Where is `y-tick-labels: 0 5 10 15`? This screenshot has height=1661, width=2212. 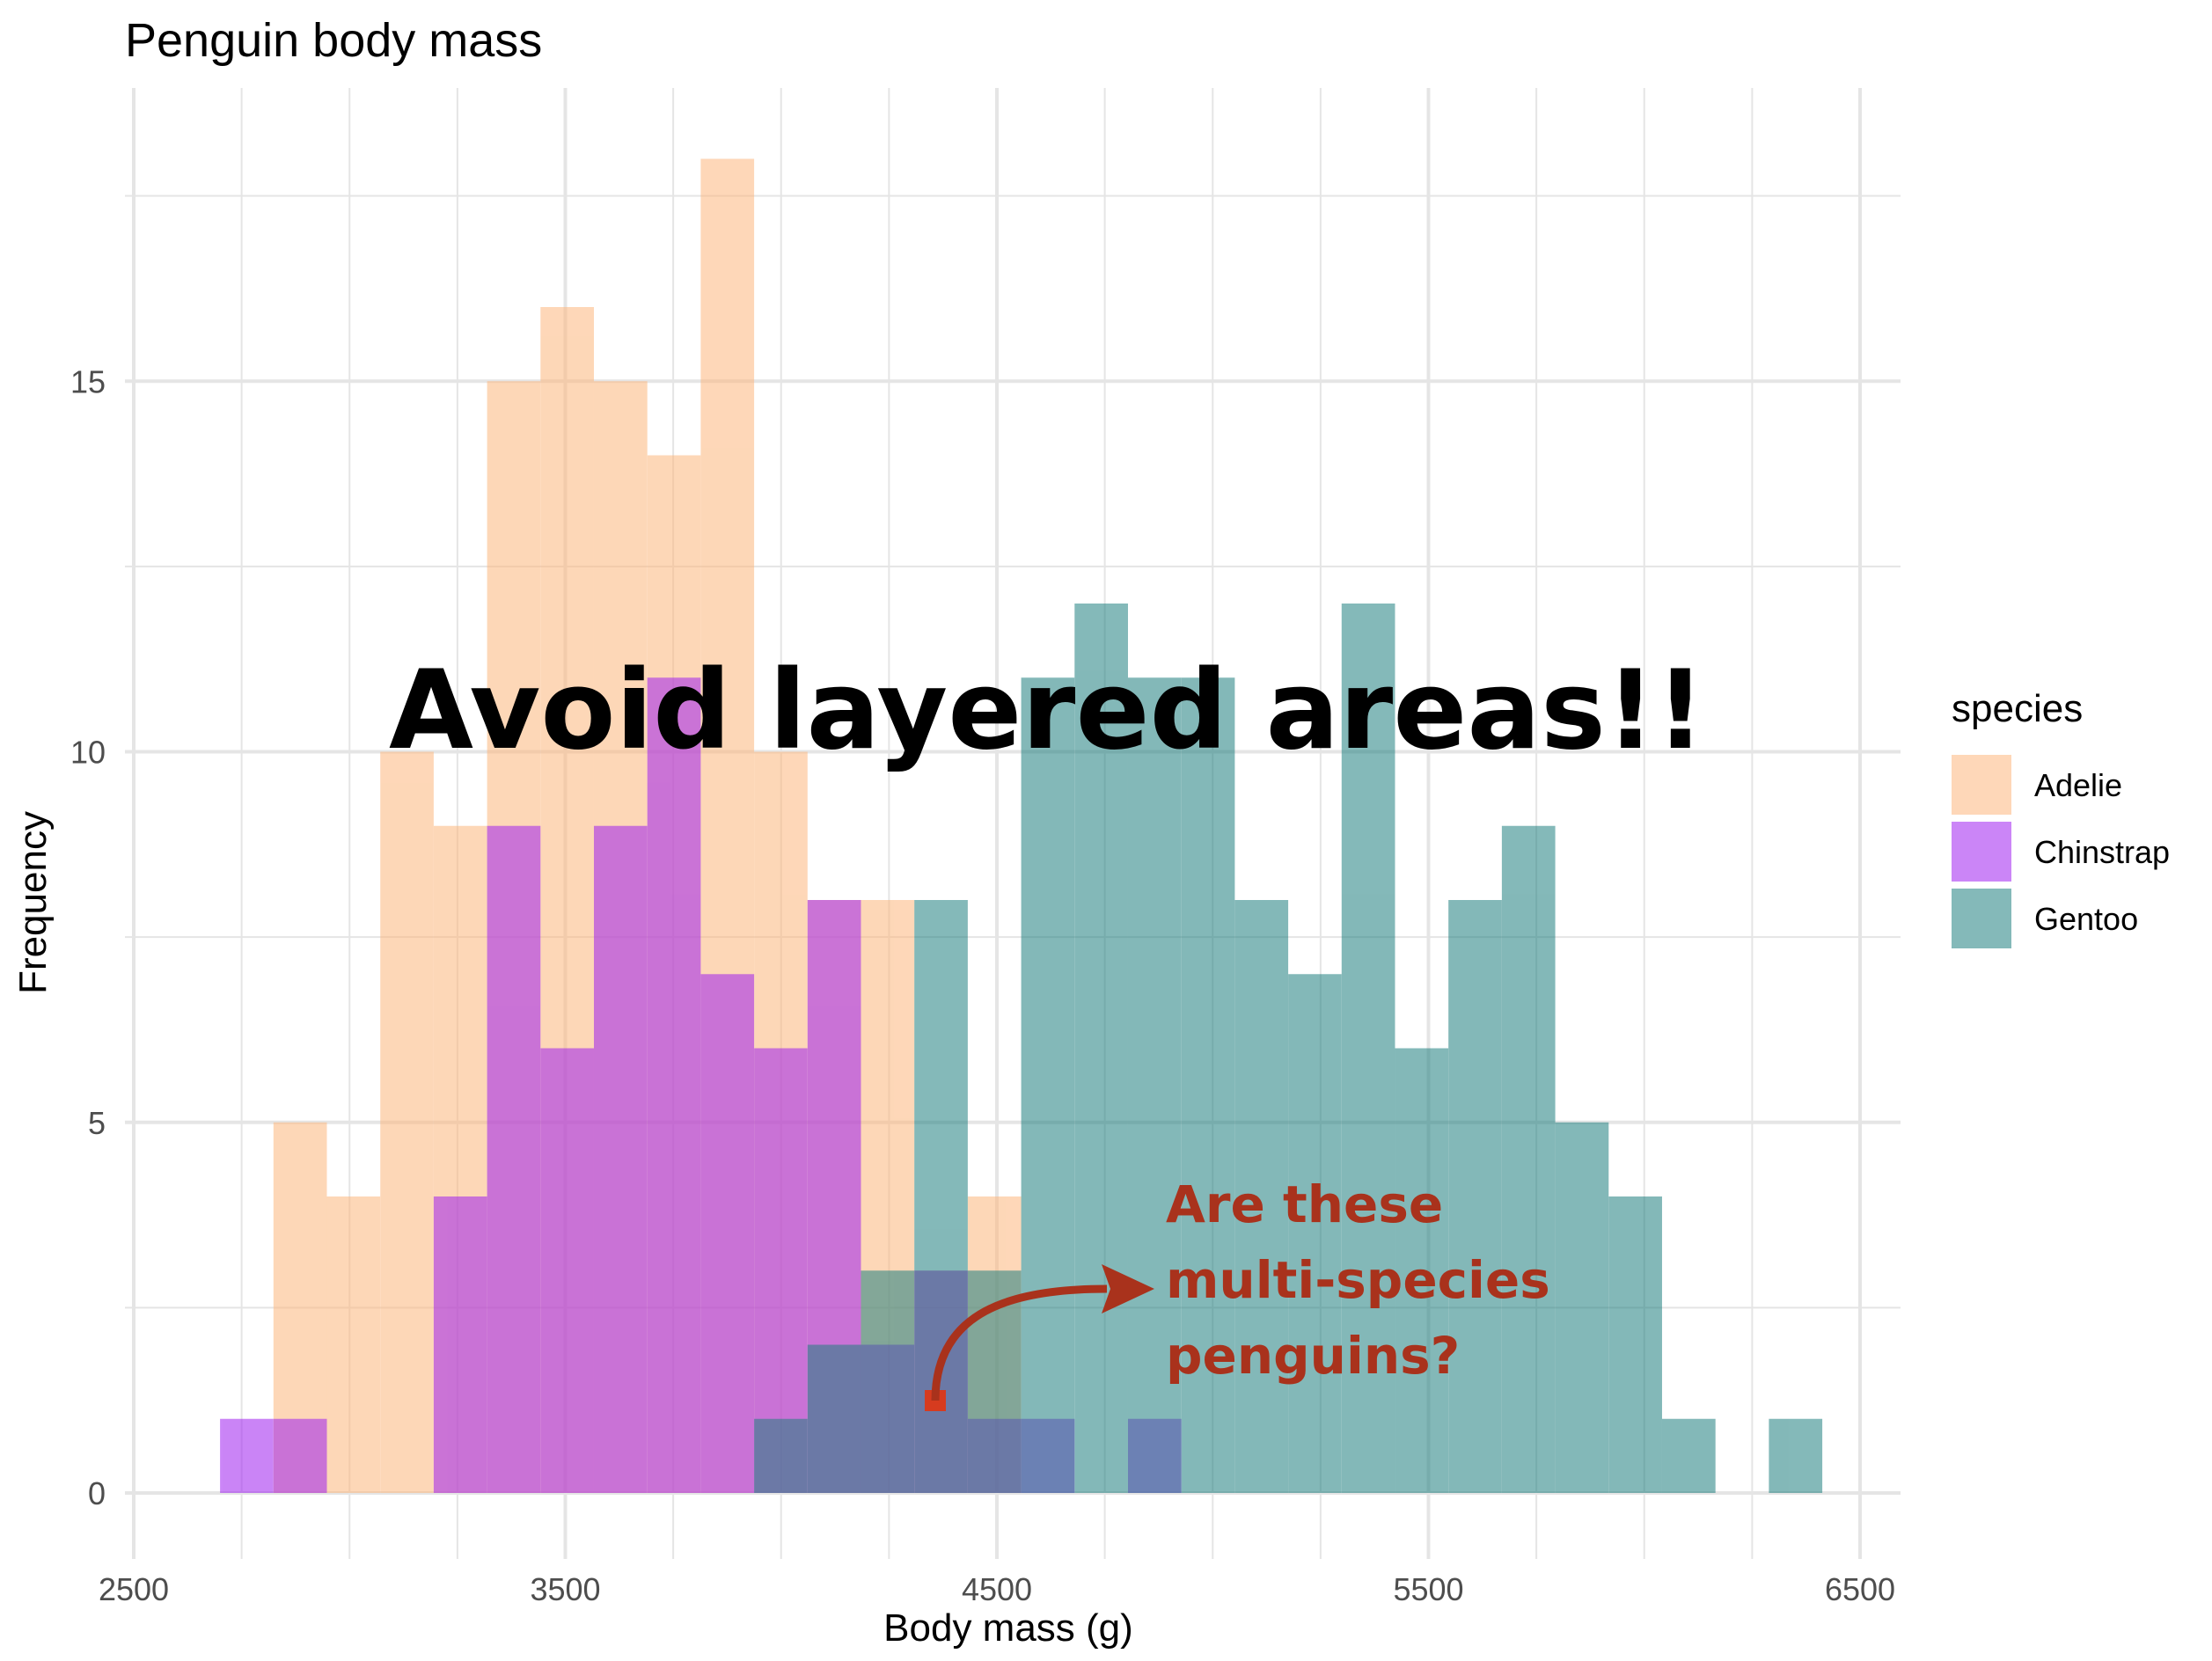 y-tick-labels: 0 5 10 15 is located at coordinates (88, 937).